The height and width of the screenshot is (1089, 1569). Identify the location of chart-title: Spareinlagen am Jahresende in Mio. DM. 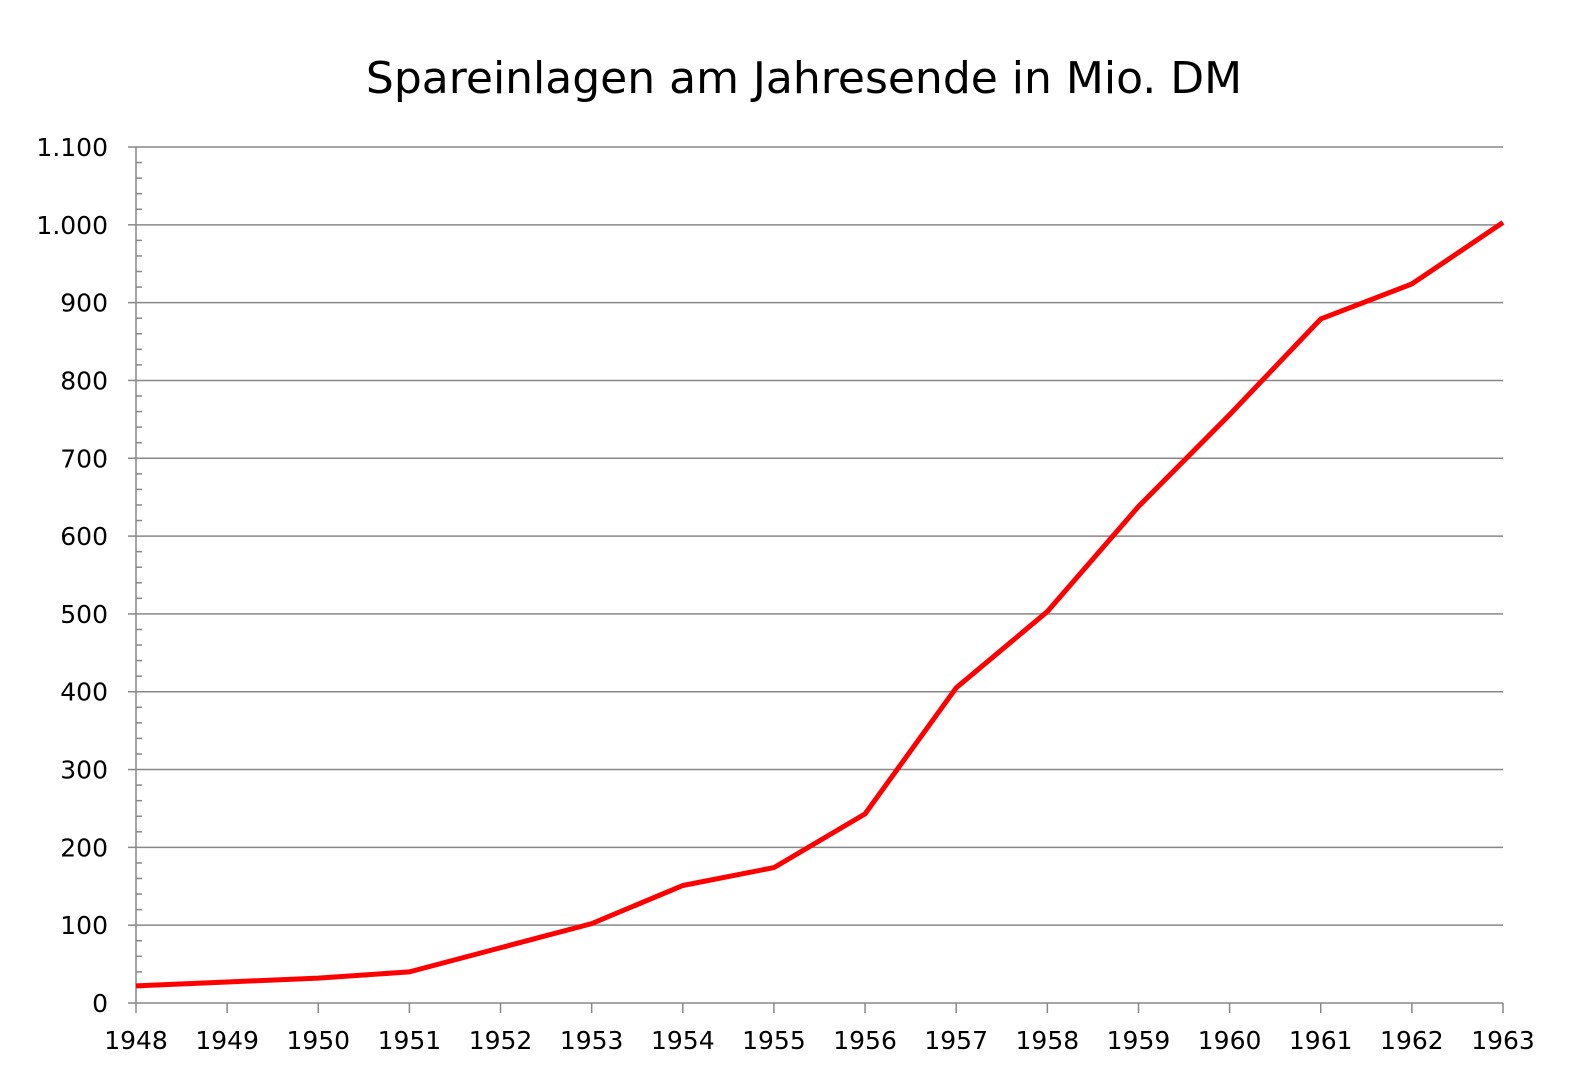
(804, 78).